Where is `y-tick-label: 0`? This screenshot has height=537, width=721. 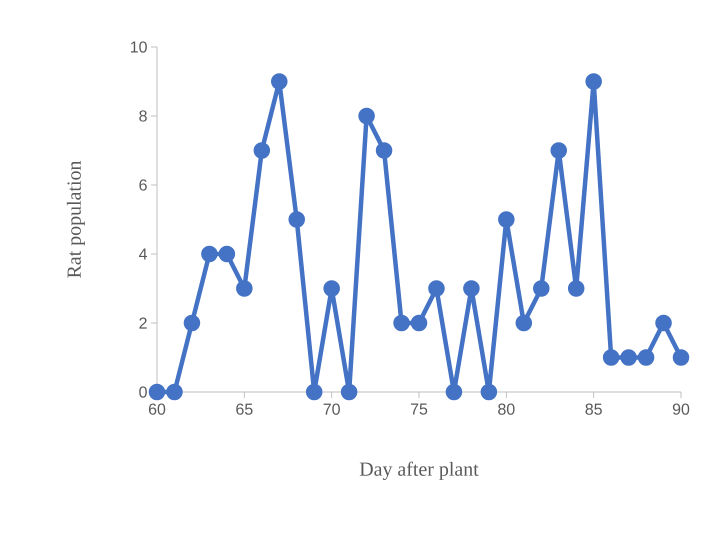 y-tick-label: 0 is located at coordinates (143, 392).